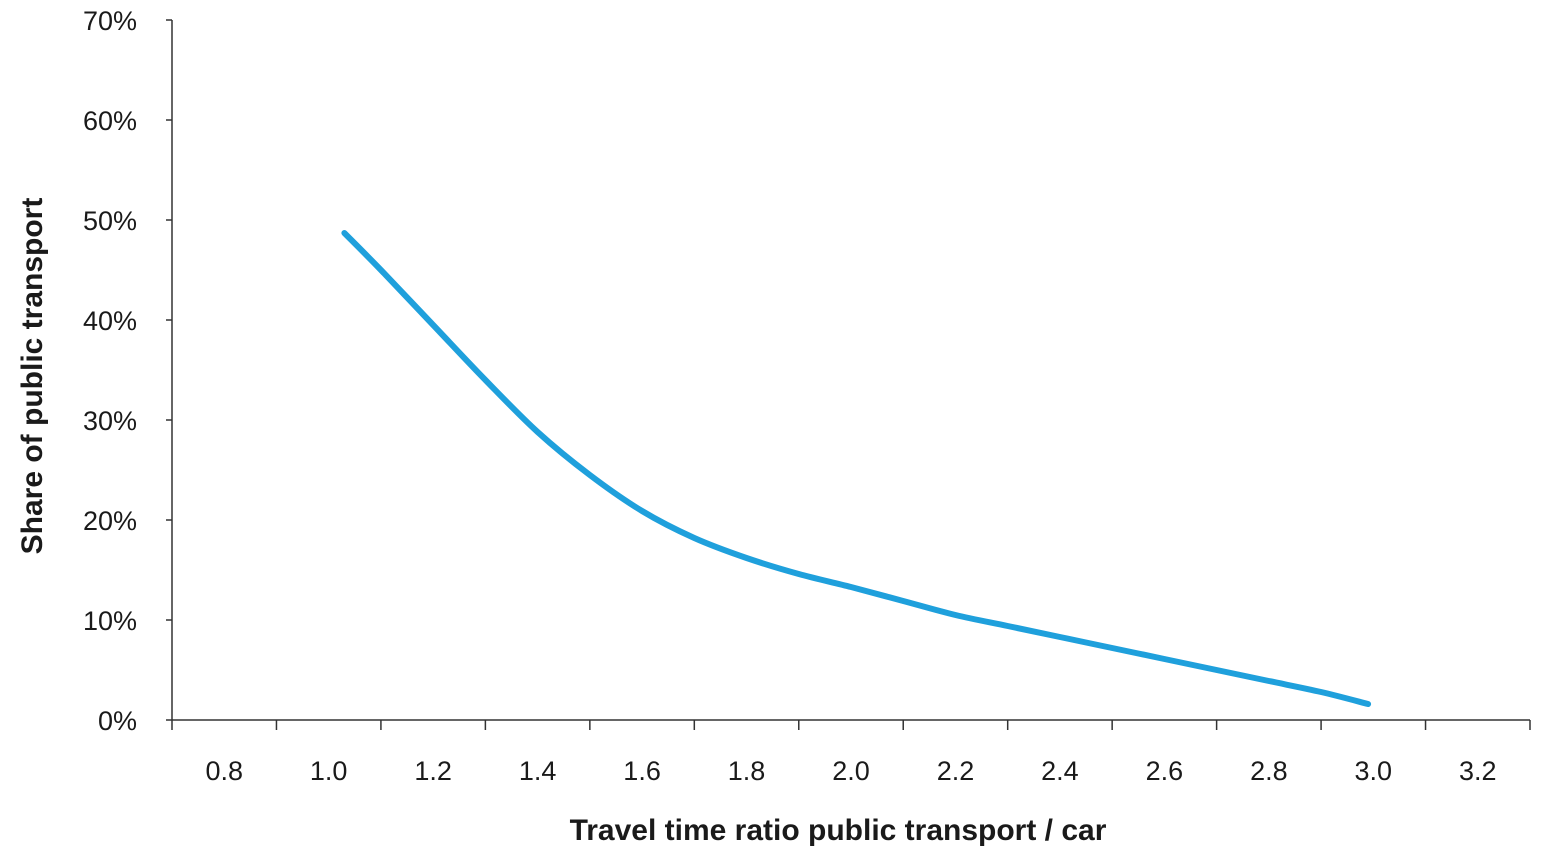 The height and width of the screenshot is (847, 1551). What do you see at coordinates (32, 376) in the screenshot?
I see `y-axis-title: Share of public transport` at bounding box center [32, 376].